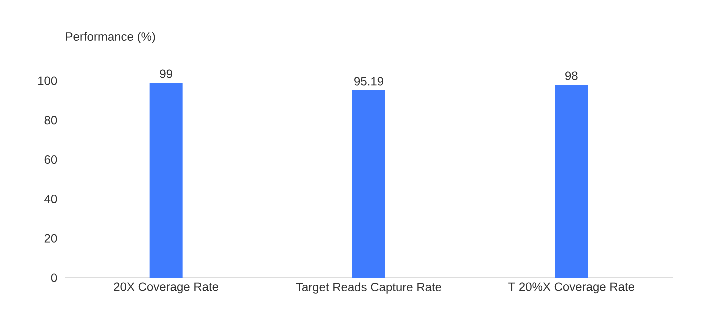 This screenshot has width=704, height=326. Describe the element at coordinates (369, 81) in the screenshot. I see `data-label: 95.19` at that location.